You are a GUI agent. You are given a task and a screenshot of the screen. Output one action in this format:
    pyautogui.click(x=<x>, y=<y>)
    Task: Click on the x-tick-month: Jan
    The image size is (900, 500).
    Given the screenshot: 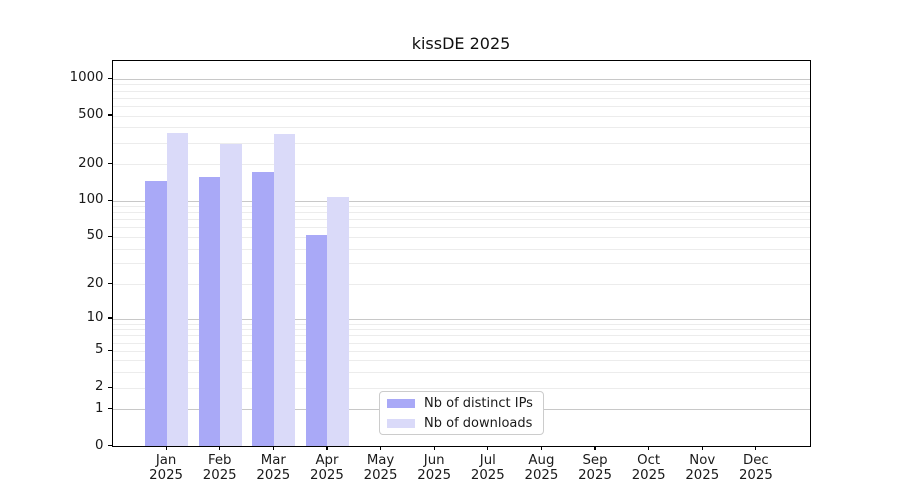 What is the action you would take?
    pyautogui.click(x=166, y=460)
    